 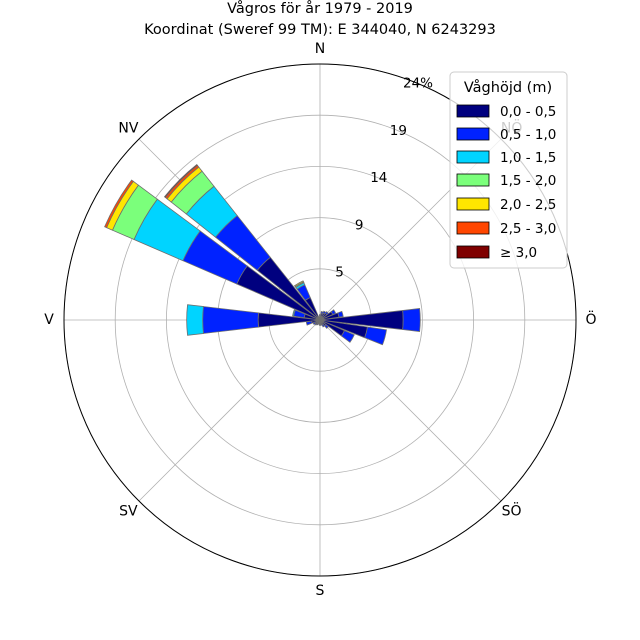 I want to click on legend-title: Våghöjd (m), so click(x=508, y=87).